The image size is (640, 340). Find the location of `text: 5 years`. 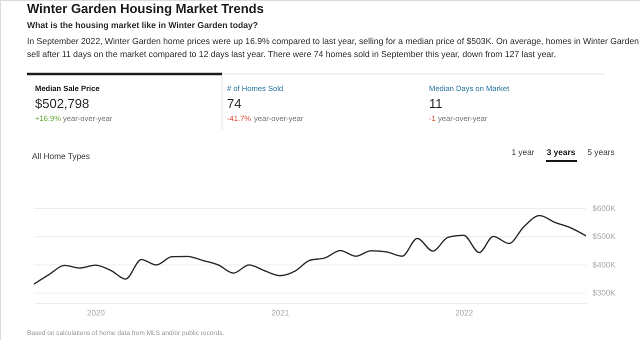

text: 5 years is located at coordinates (601, 152).